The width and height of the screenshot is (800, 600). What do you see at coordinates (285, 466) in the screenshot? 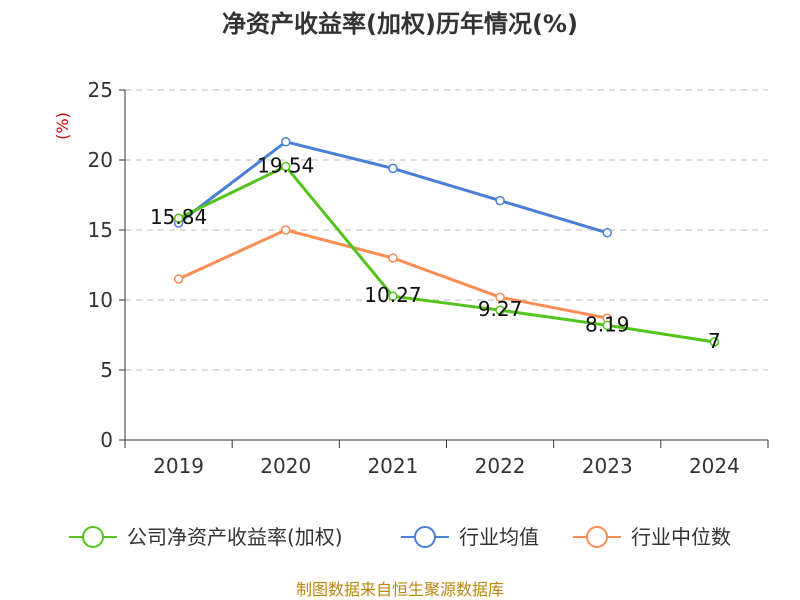
I see `x-tick-label-2020: 2020` at bounding box center [285, 466].